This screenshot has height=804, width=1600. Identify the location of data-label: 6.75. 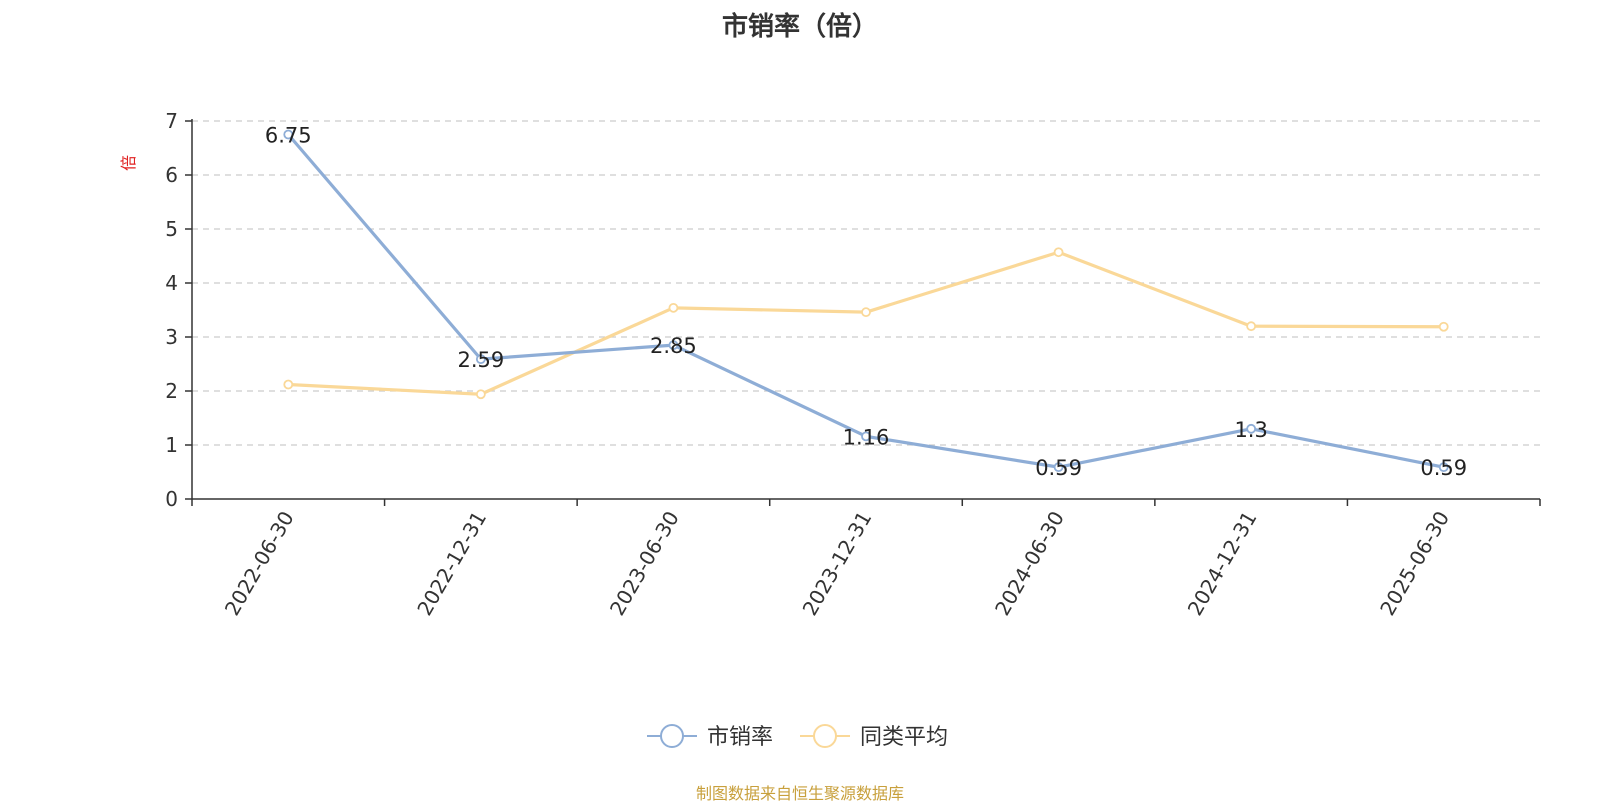
(288, 136).